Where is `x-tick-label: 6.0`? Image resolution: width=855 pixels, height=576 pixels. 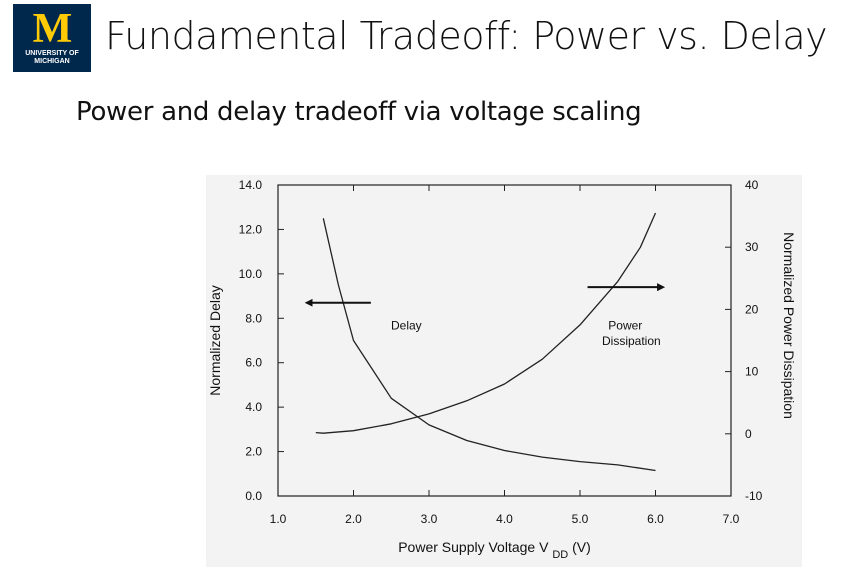 x-tick-label: 6.0 is located at coordinates (655, 519).